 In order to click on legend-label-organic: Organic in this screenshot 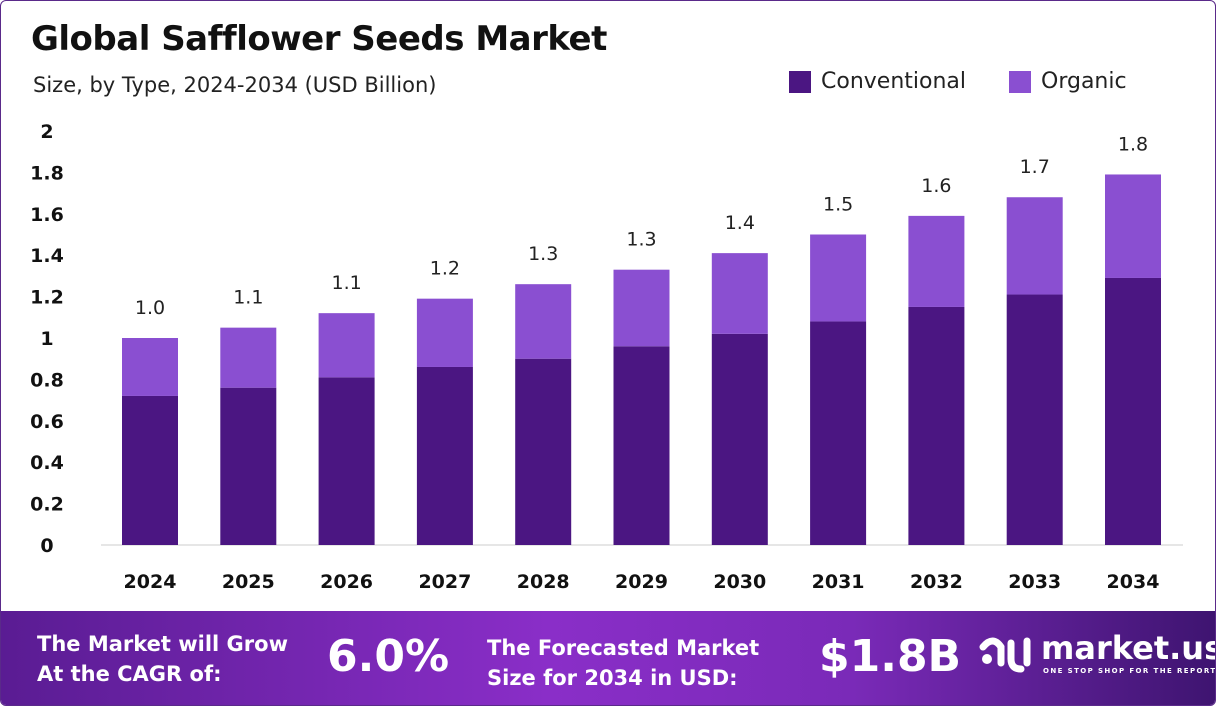, I will do `click(1084, 81)`.